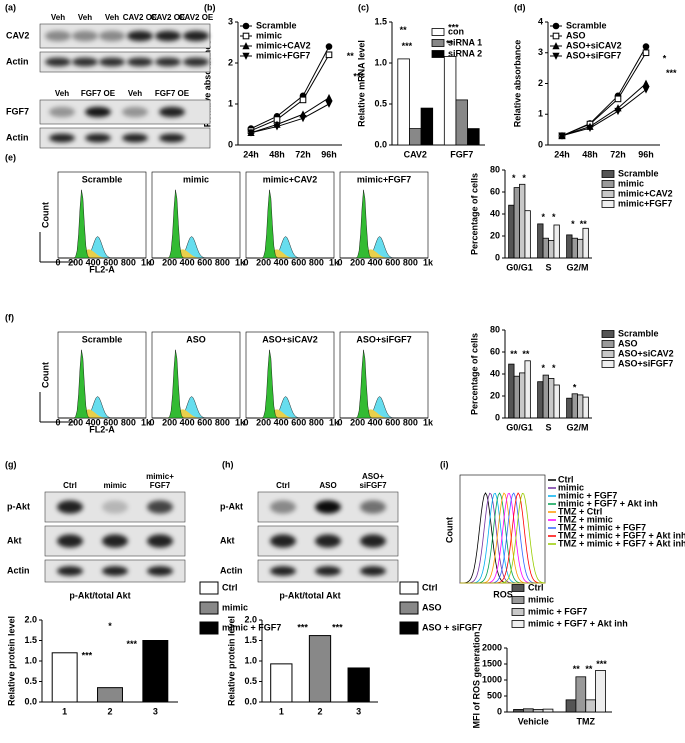 Image resolution: width=685 pixels, height=743 pixels. What do you see at coordinates (251, 154) in the screenshot?
I see `x-tick-label: 24h` at bounding box center [251, 154].